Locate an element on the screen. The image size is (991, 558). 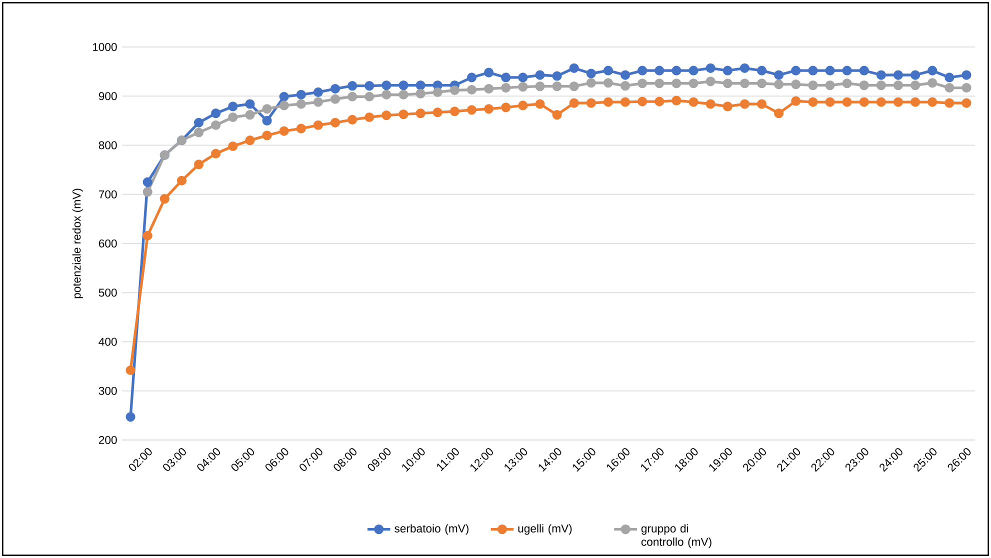
y-axis-title: potenziale redox (mV) is located at coordinates (77, 243).